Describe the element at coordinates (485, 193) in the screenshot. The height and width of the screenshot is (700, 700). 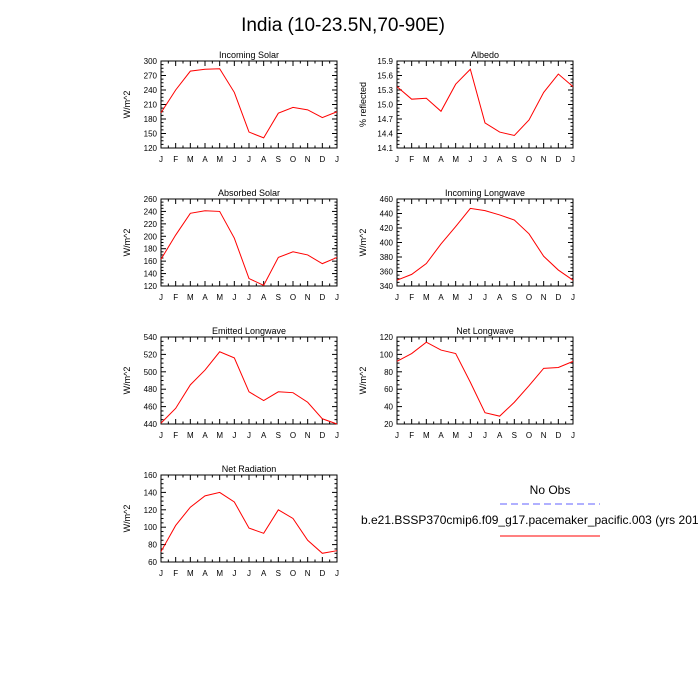
I see `panel-title: Incoming Longwave` at that location.